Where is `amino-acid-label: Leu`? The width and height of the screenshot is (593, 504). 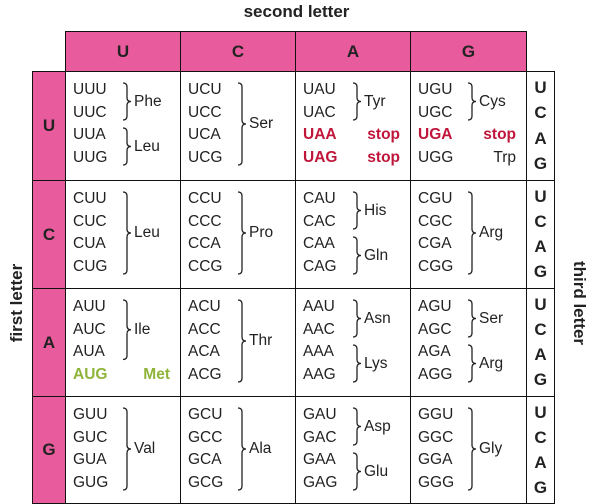 amino-acid-label: Leu is located at coordinates (147, 146).